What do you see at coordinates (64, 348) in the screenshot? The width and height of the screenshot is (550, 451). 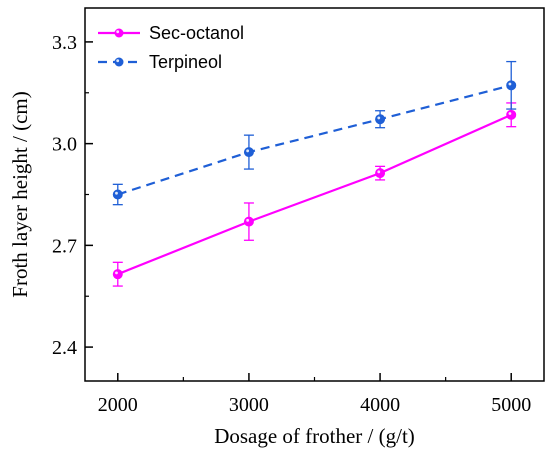 I see `y-tick-label: 2.4` at bounding box center [64, 348].